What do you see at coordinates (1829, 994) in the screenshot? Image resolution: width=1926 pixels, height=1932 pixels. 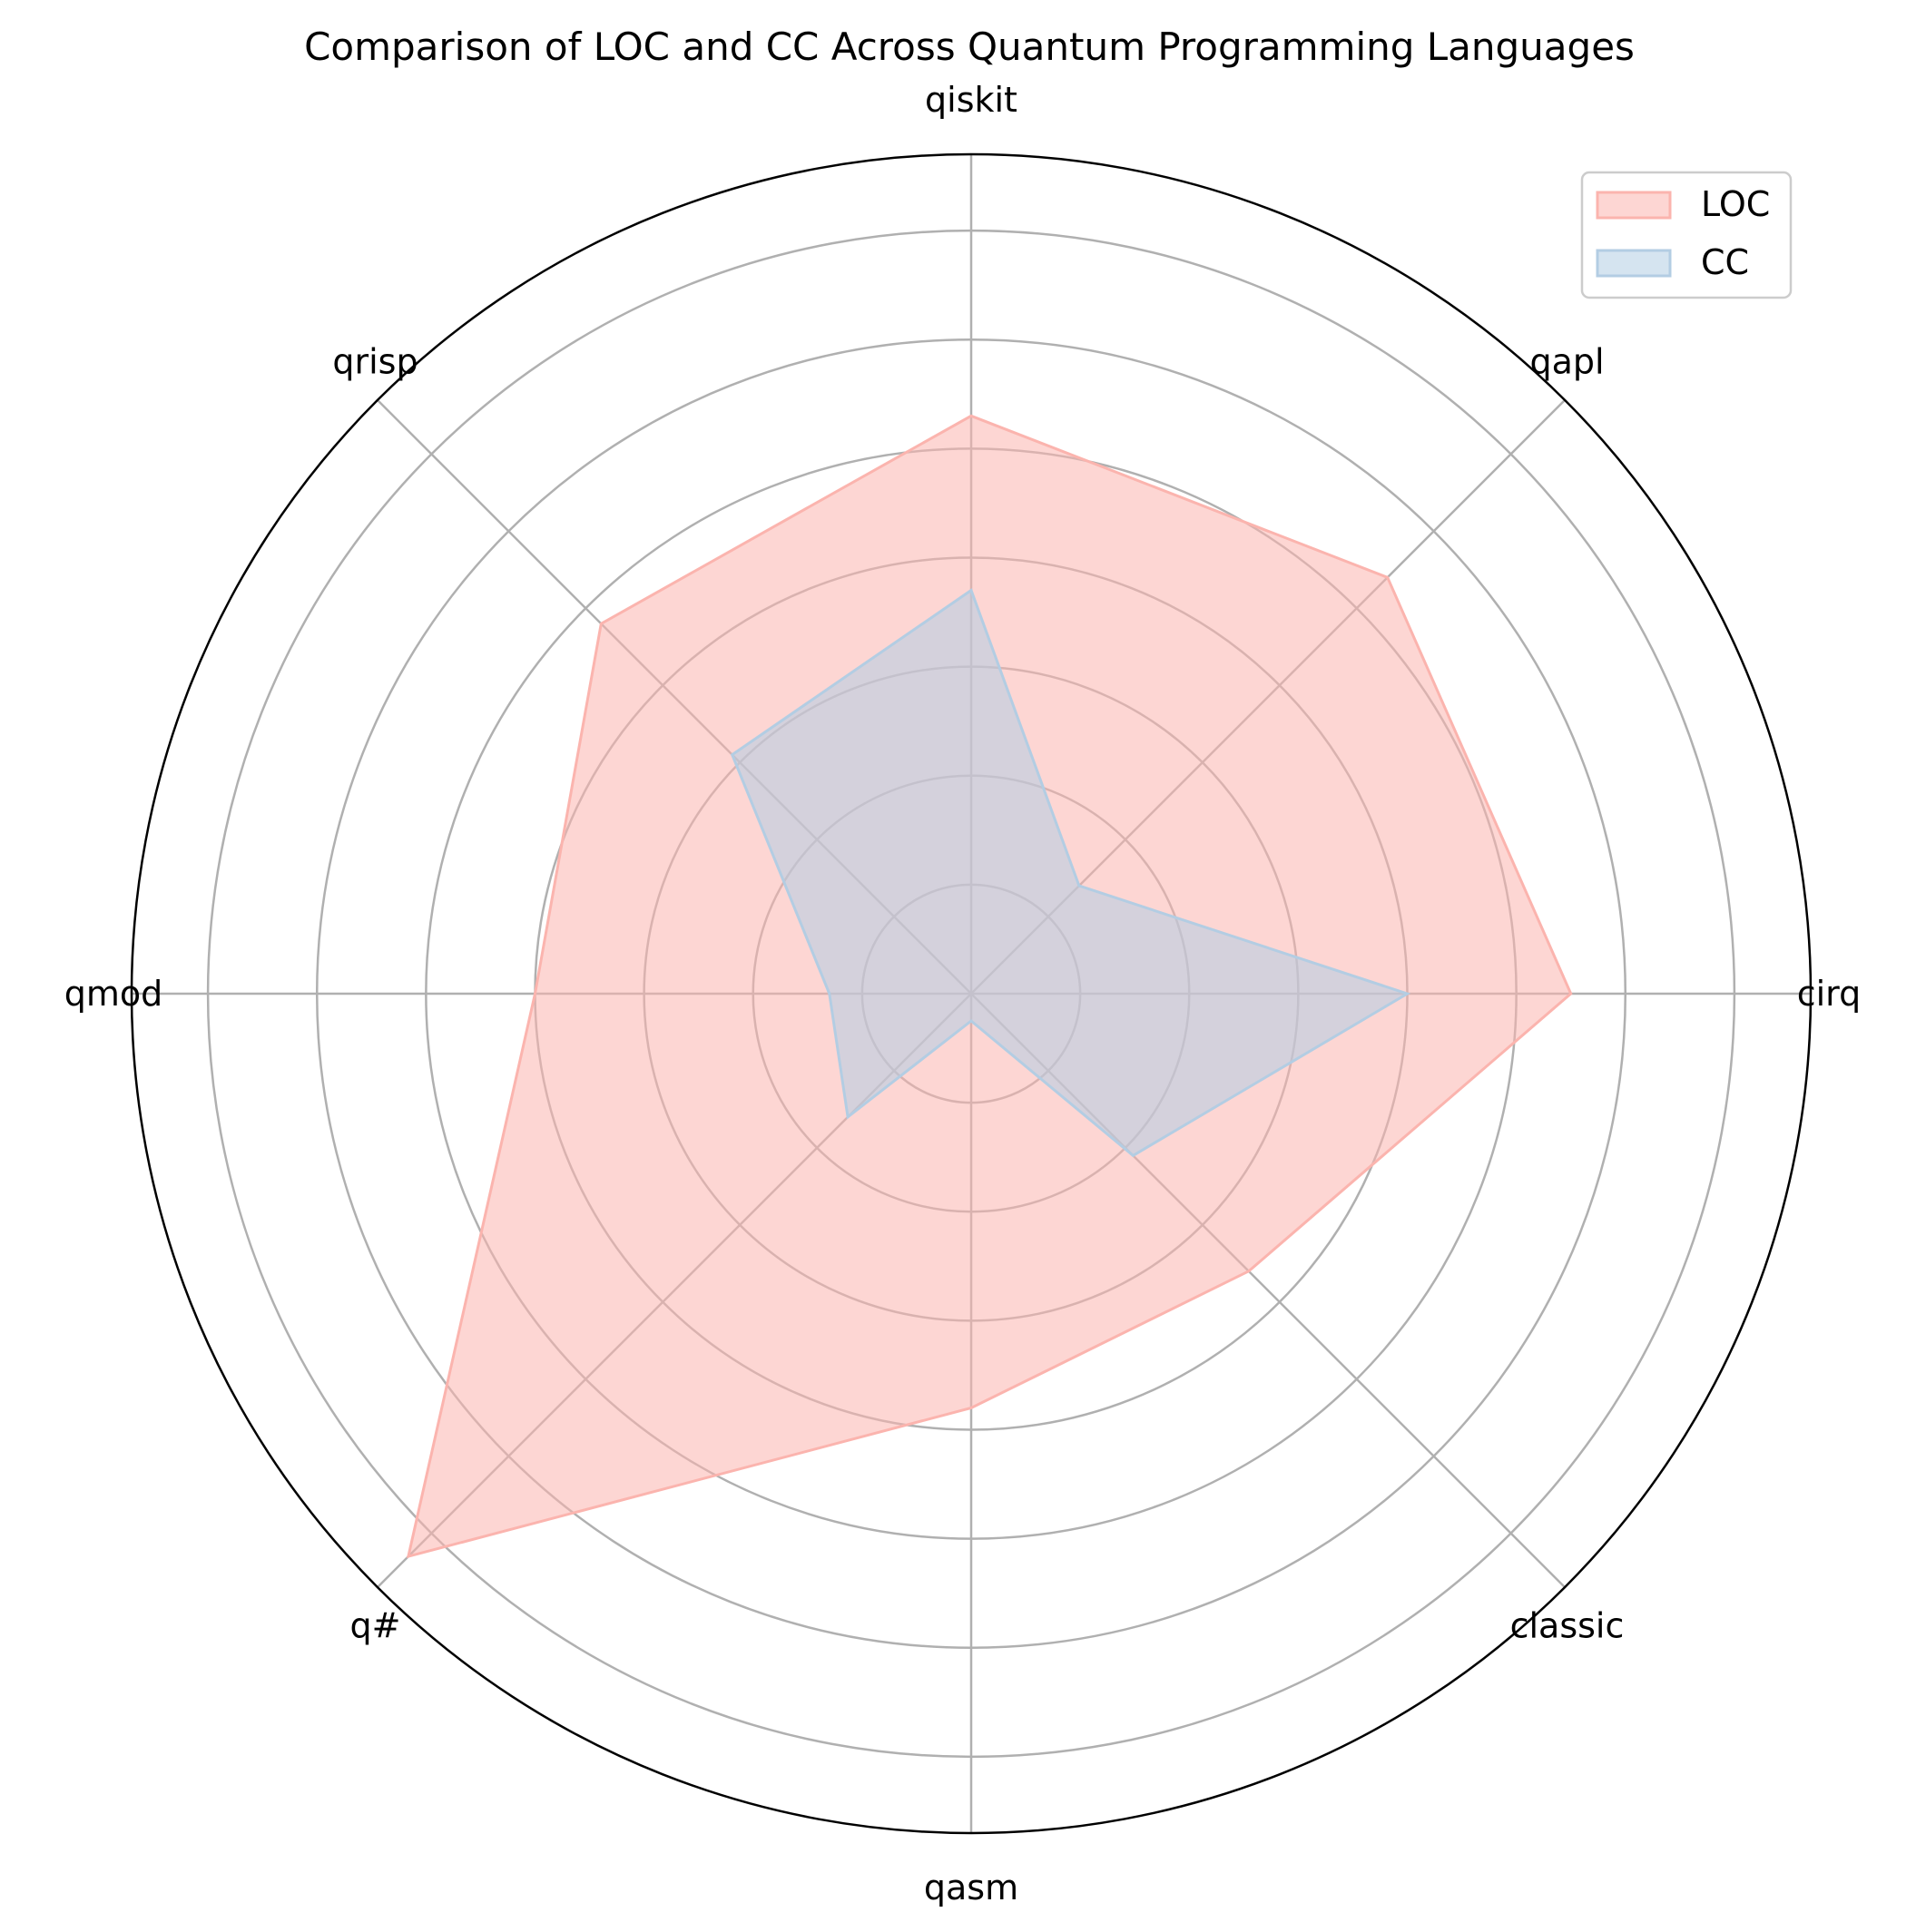 I see `axis-label-cirq: cirq` at bounding box center [1829, 994].